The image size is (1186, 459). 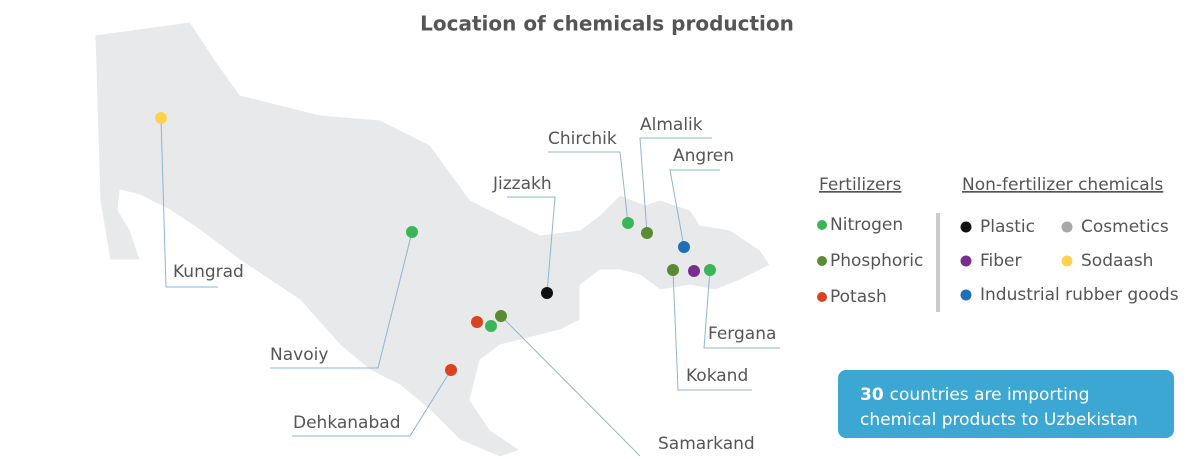 I want to click on callout-text: countries are importing, so click(x=990, y=395).